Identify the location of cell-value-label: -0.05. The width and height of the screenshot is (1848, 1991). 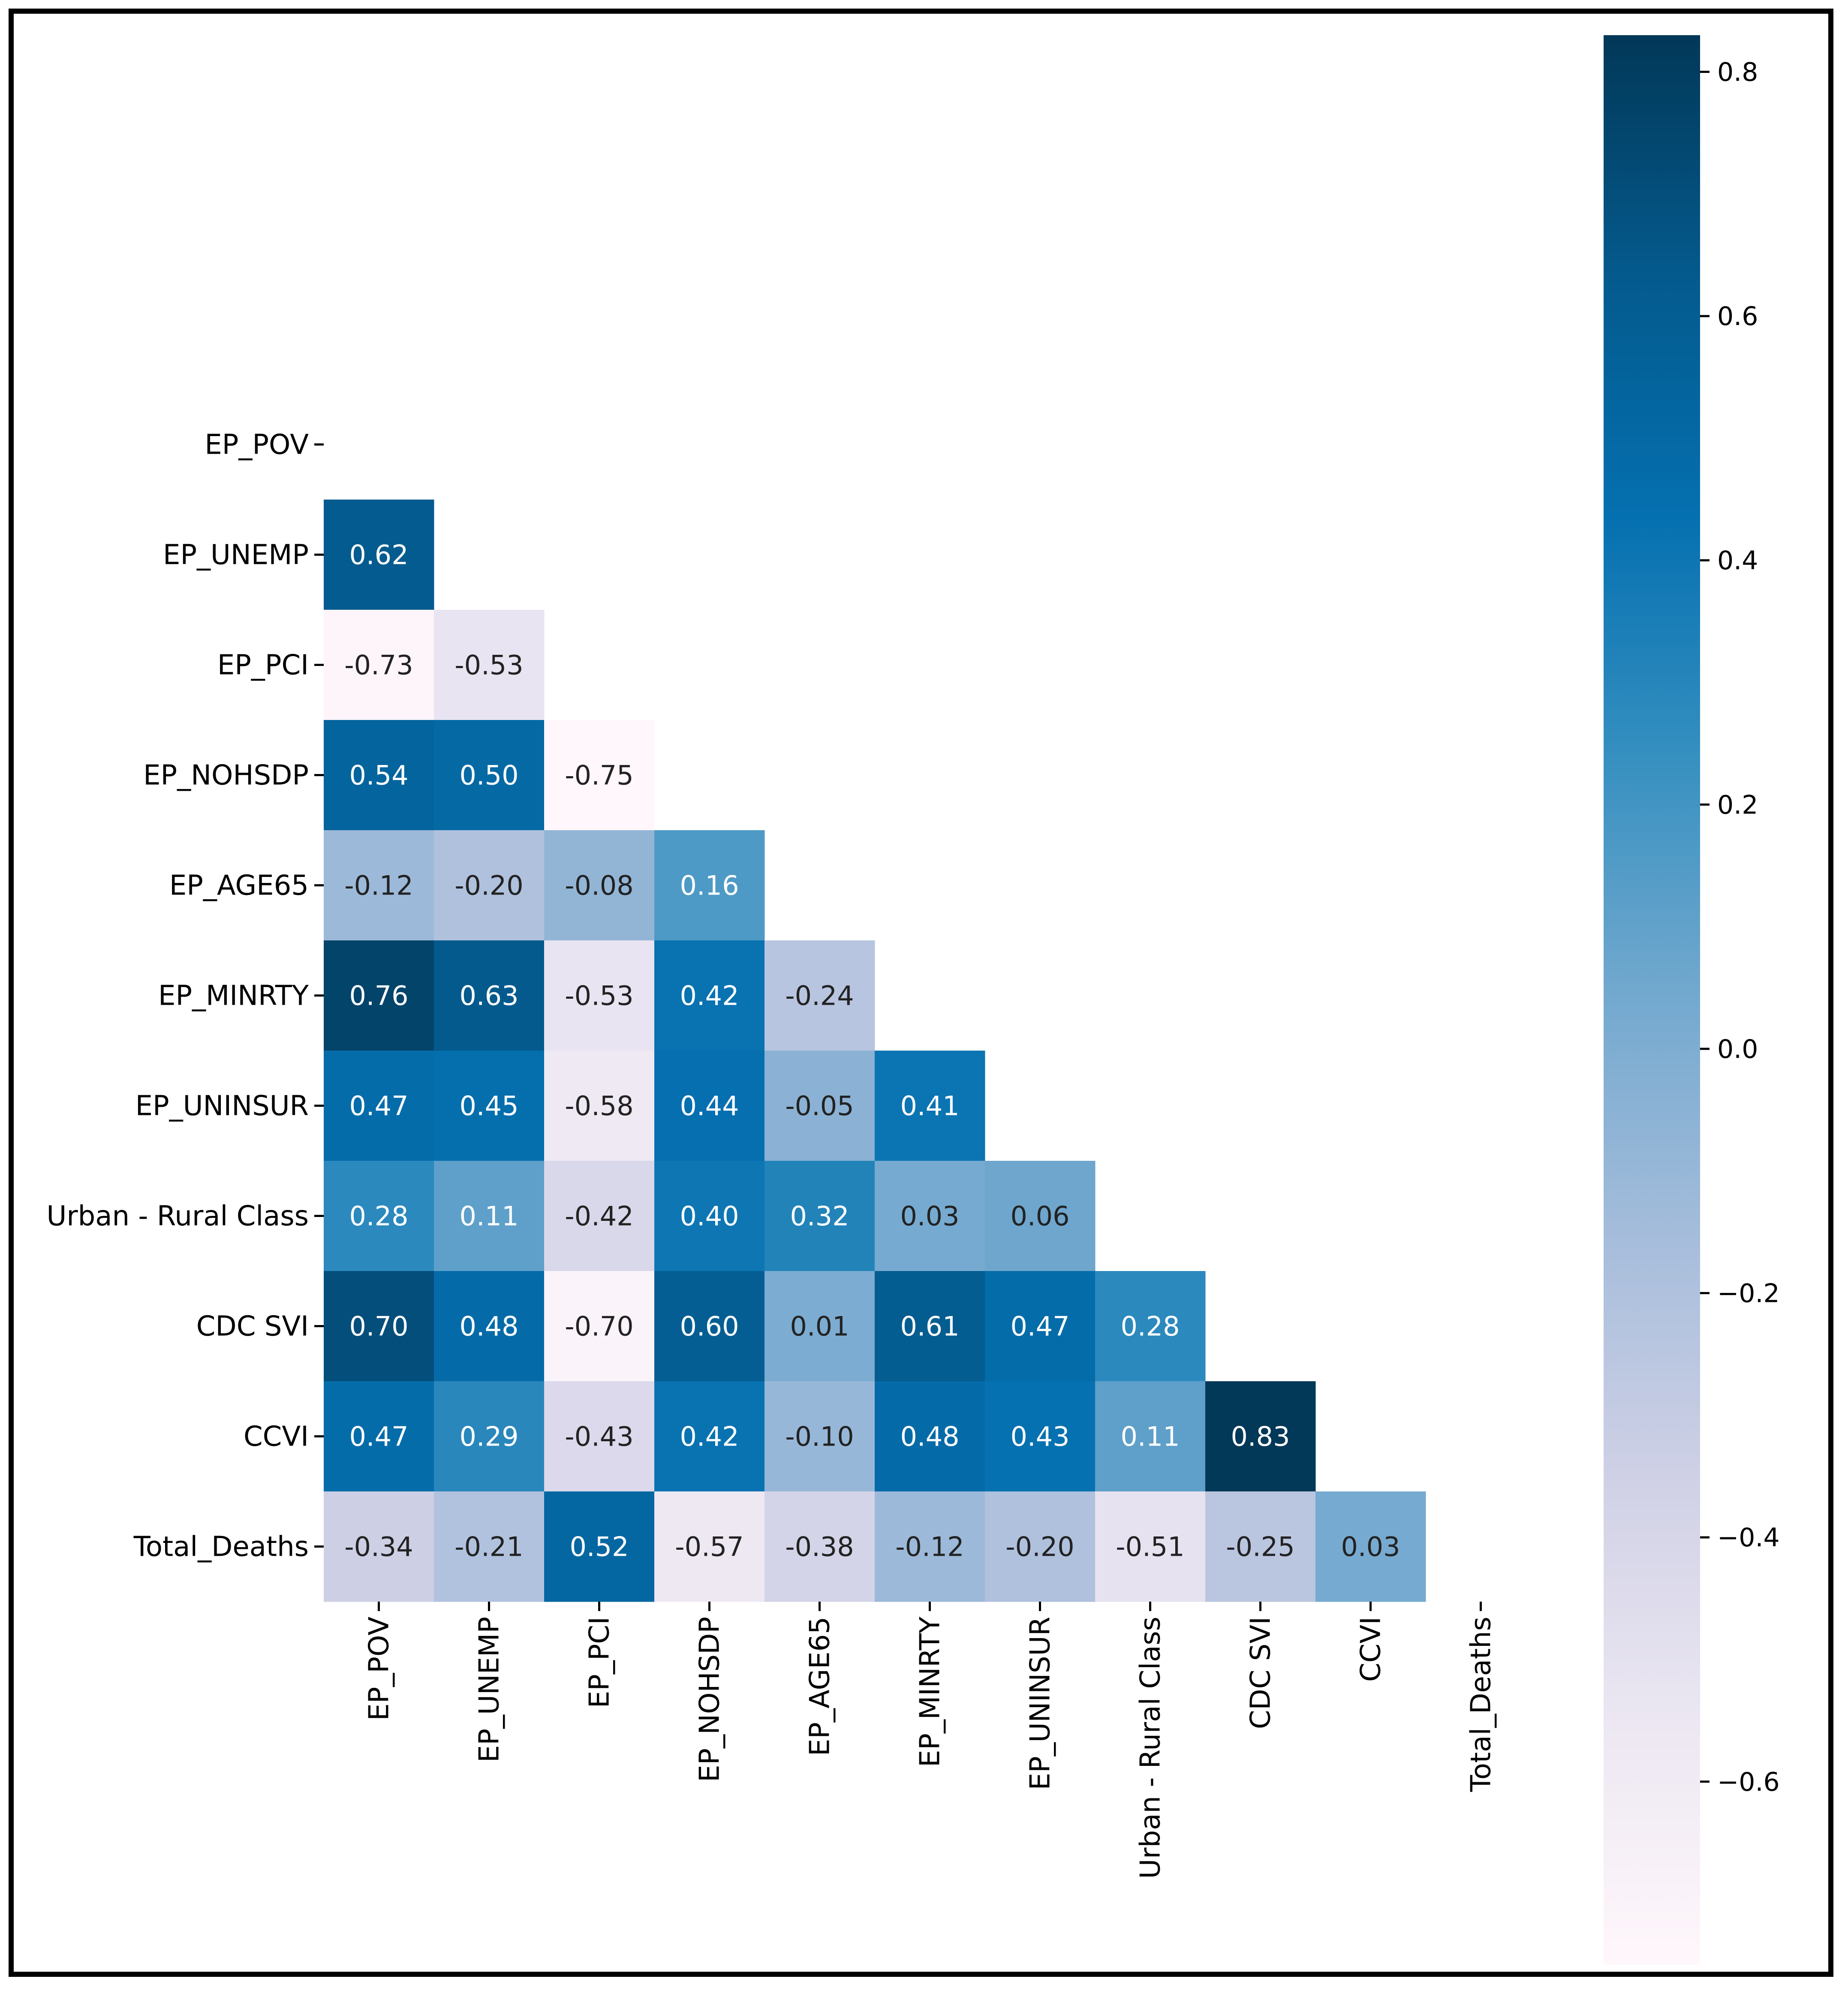
(819, 1106).